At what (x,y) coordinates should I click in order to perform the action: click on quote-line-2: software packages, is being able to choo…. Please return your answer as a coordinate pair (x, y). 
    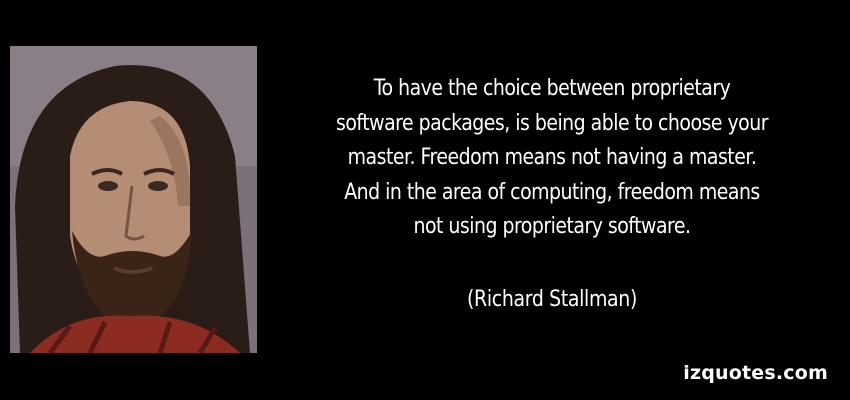
    Looking at the image, I should click on (552, 123).